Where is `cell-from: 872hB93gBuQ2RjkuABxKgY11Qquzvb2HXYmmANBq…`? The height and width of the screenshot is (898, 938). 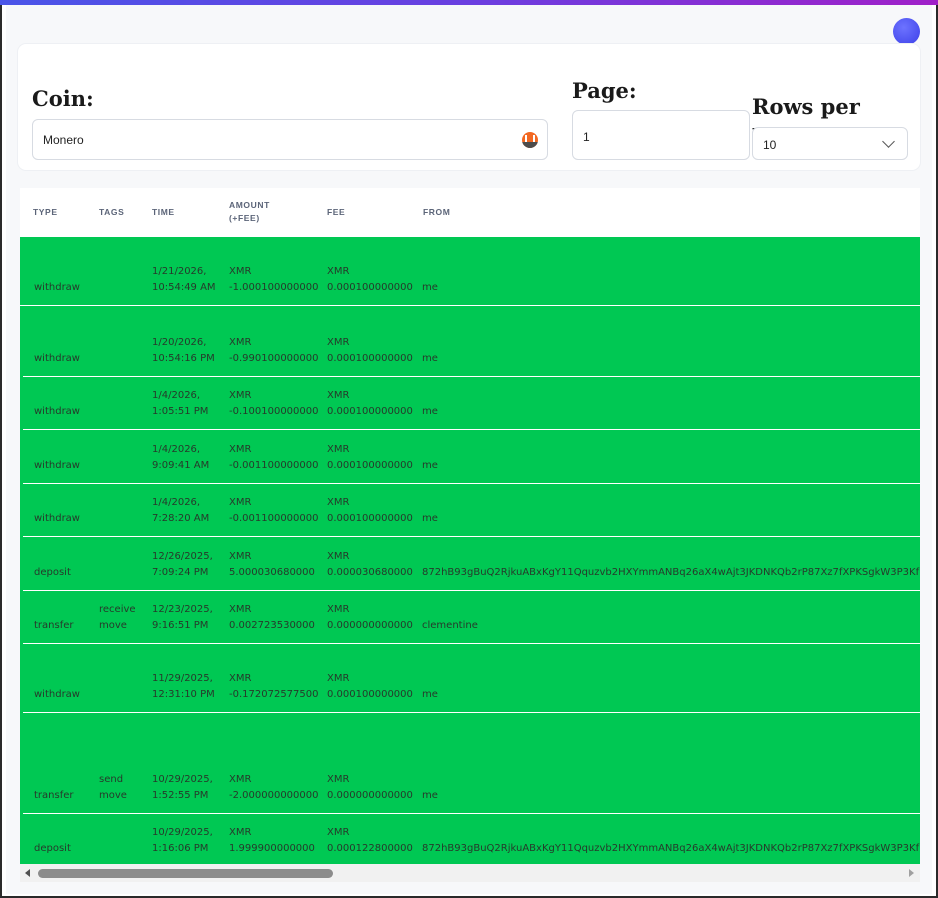 cell-from: 872hB93gBuQ2RjkuABxKgY11Qquzvb2HXYmmANBq… is located at coordinates (671, 848).